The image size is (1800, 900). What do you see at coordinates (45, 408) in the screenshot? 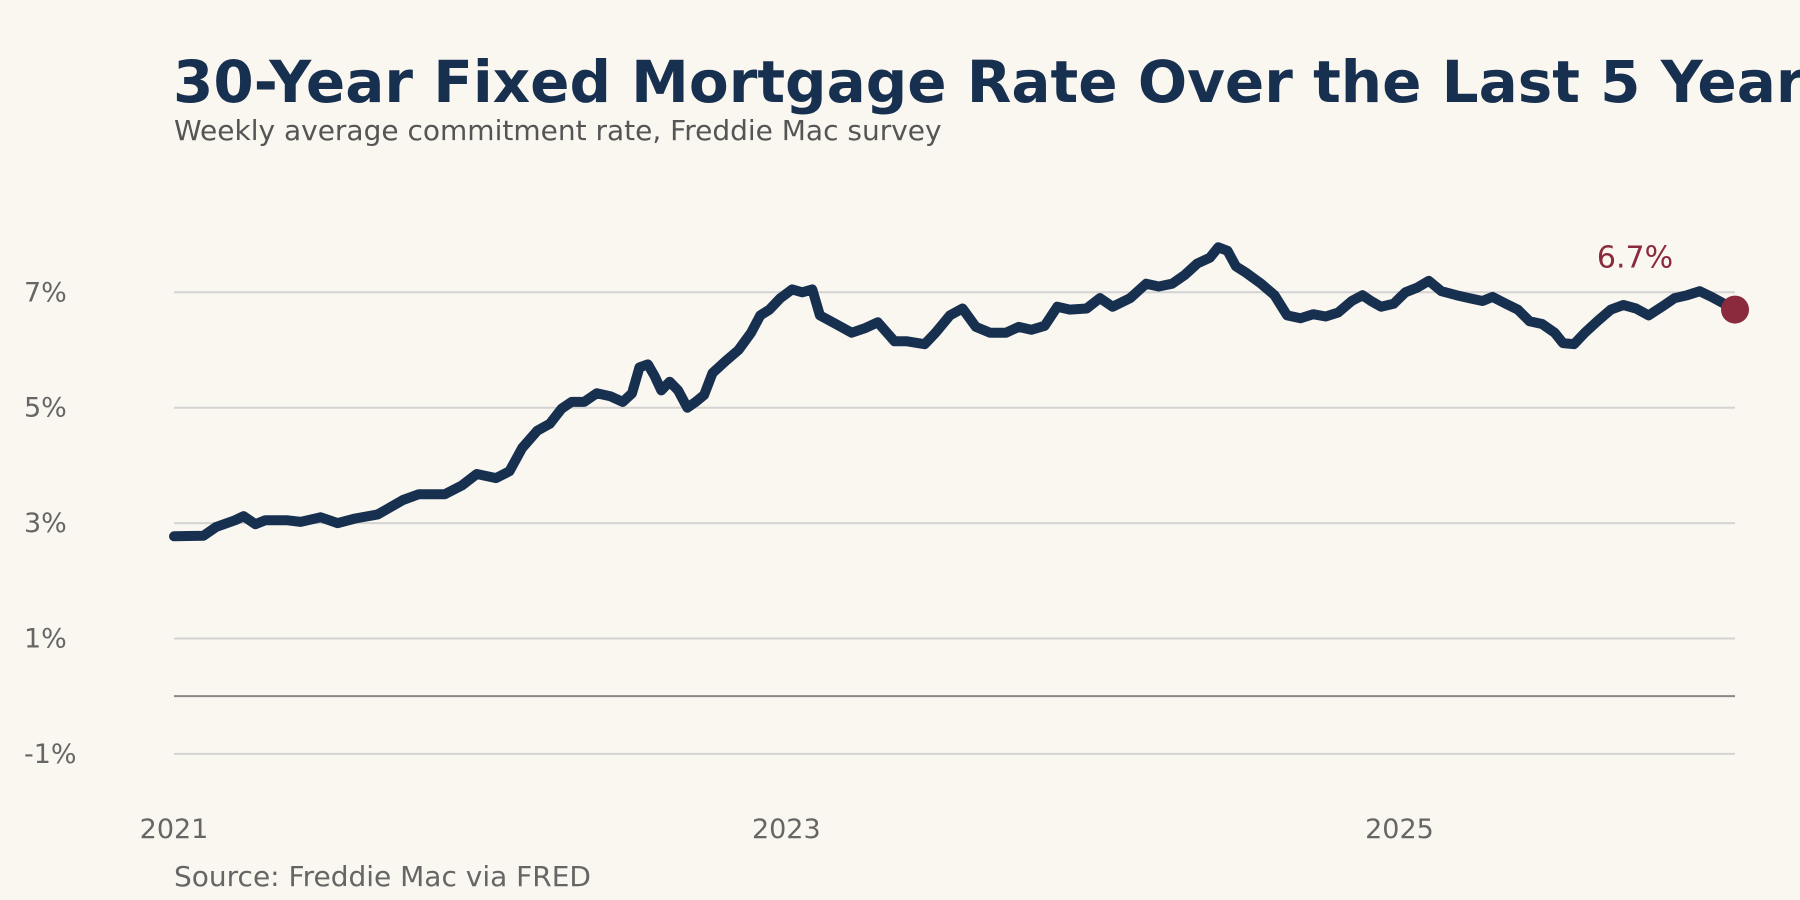
I see `y-tick-label: 5%` at bounding box center [45, 408].